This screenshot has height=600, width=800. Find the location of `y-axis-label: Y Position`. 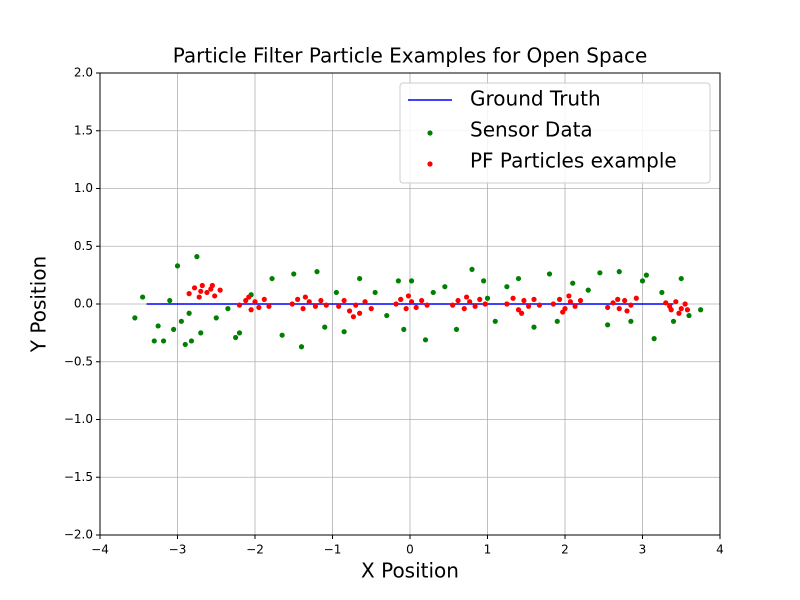

y-axis-label: Y Position is located at coordinates (39, 304).